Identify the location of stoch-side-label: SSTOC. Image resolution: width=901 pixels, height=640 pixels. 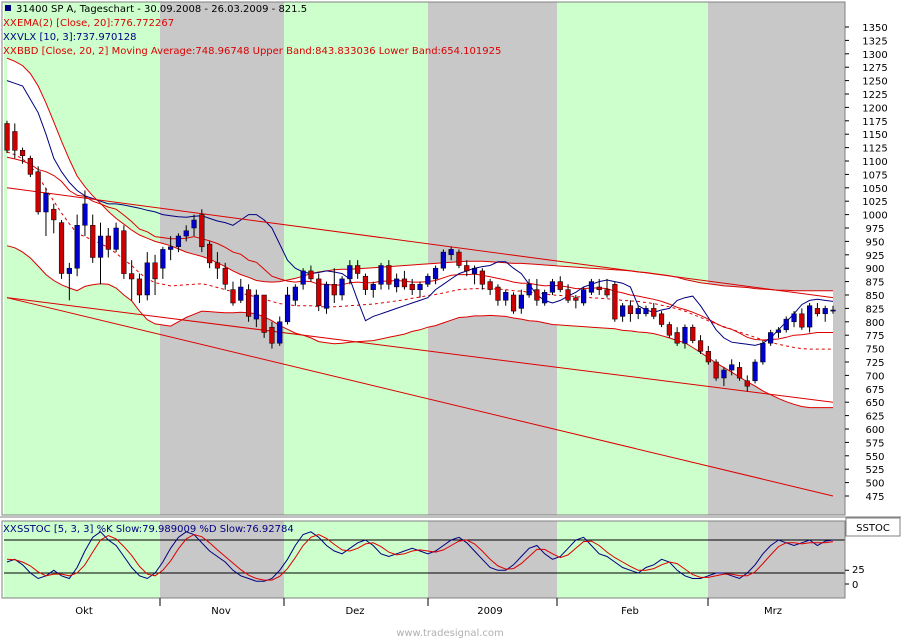
(873, 528).